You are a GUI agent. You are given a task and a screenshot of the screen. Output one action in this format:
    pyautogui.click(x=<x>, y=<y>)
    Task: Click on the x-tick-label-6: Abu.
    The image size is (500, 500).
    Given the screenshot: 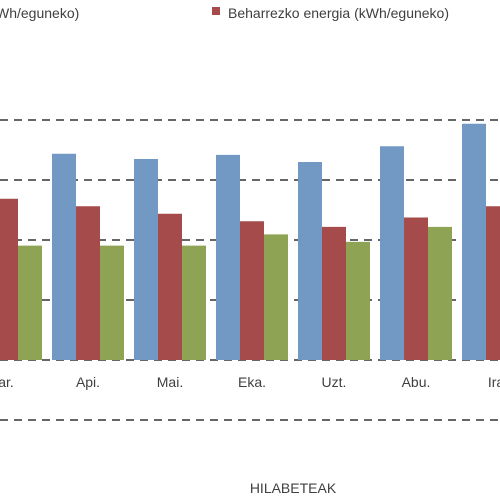 What is the action you would take?
    pyautogui.click(x=416, y=382)
    